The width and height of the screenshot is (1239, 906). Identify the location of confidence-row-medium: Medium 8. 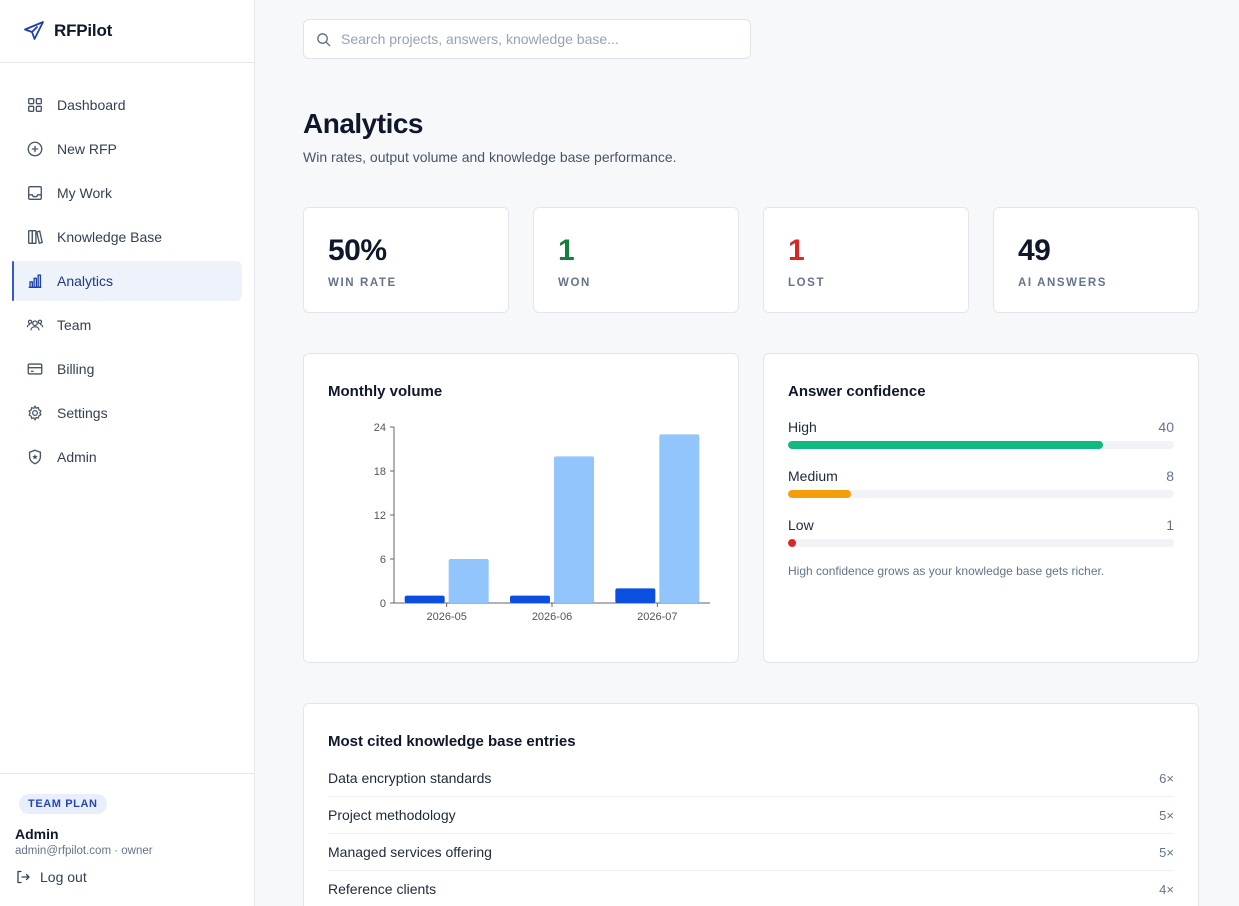
(981, 483).